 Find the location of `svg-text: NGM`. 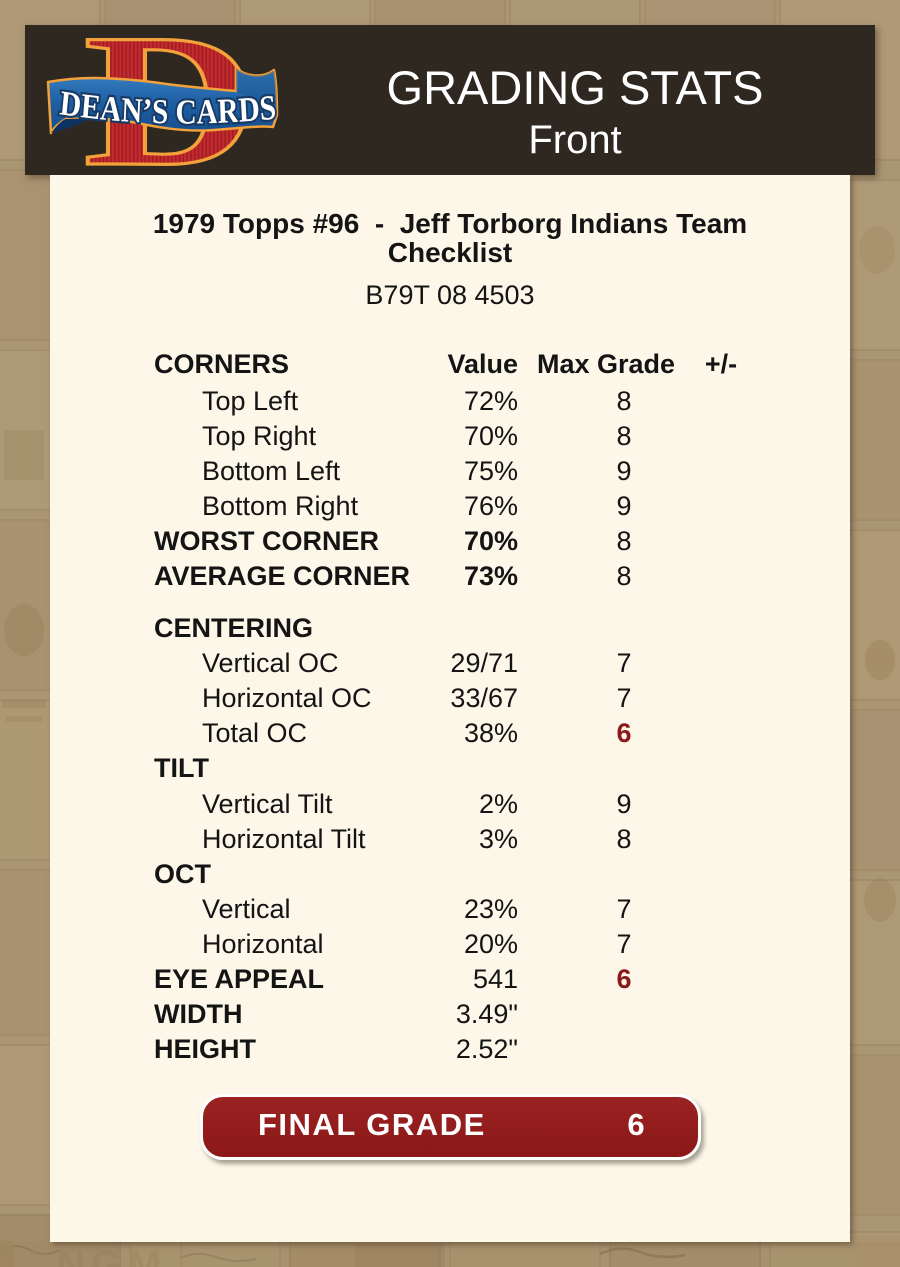

svg-text: NGM is located at coordinates (111, 1255).